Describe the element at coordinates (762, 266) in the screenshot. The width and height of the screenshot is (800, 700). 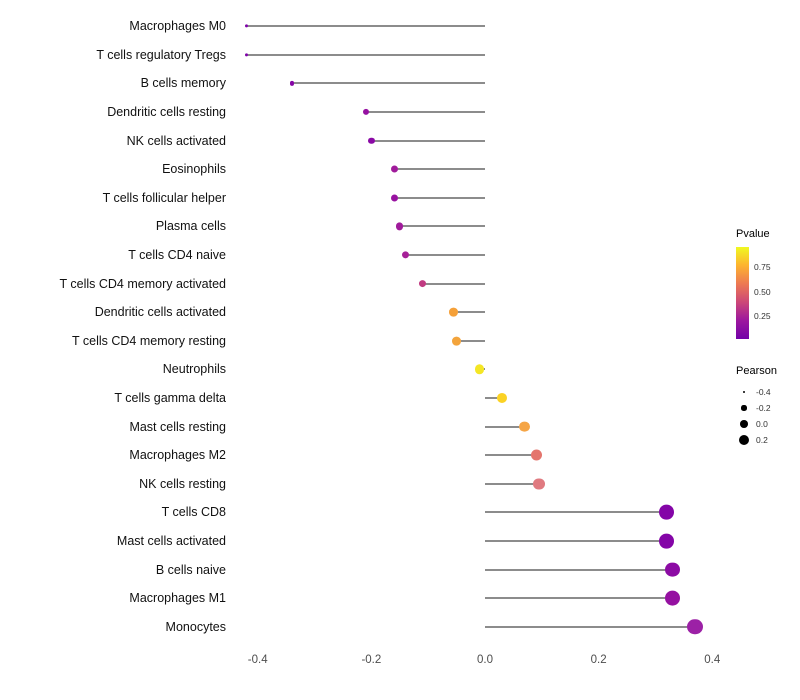
I see `pvalue-tick-label: 0.75` at that location.